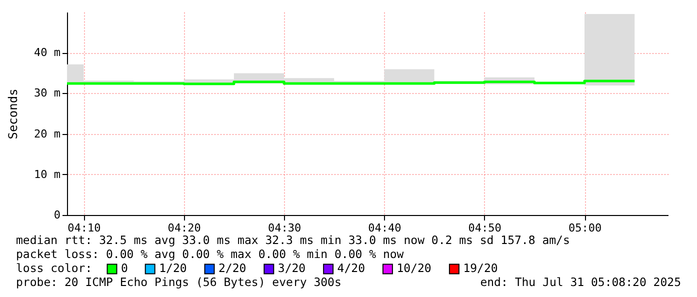 The image size is (697, 297). Describe the element at coordinates (292, 268) in the screenshot. I see `legend-label: 3/20` at that location.